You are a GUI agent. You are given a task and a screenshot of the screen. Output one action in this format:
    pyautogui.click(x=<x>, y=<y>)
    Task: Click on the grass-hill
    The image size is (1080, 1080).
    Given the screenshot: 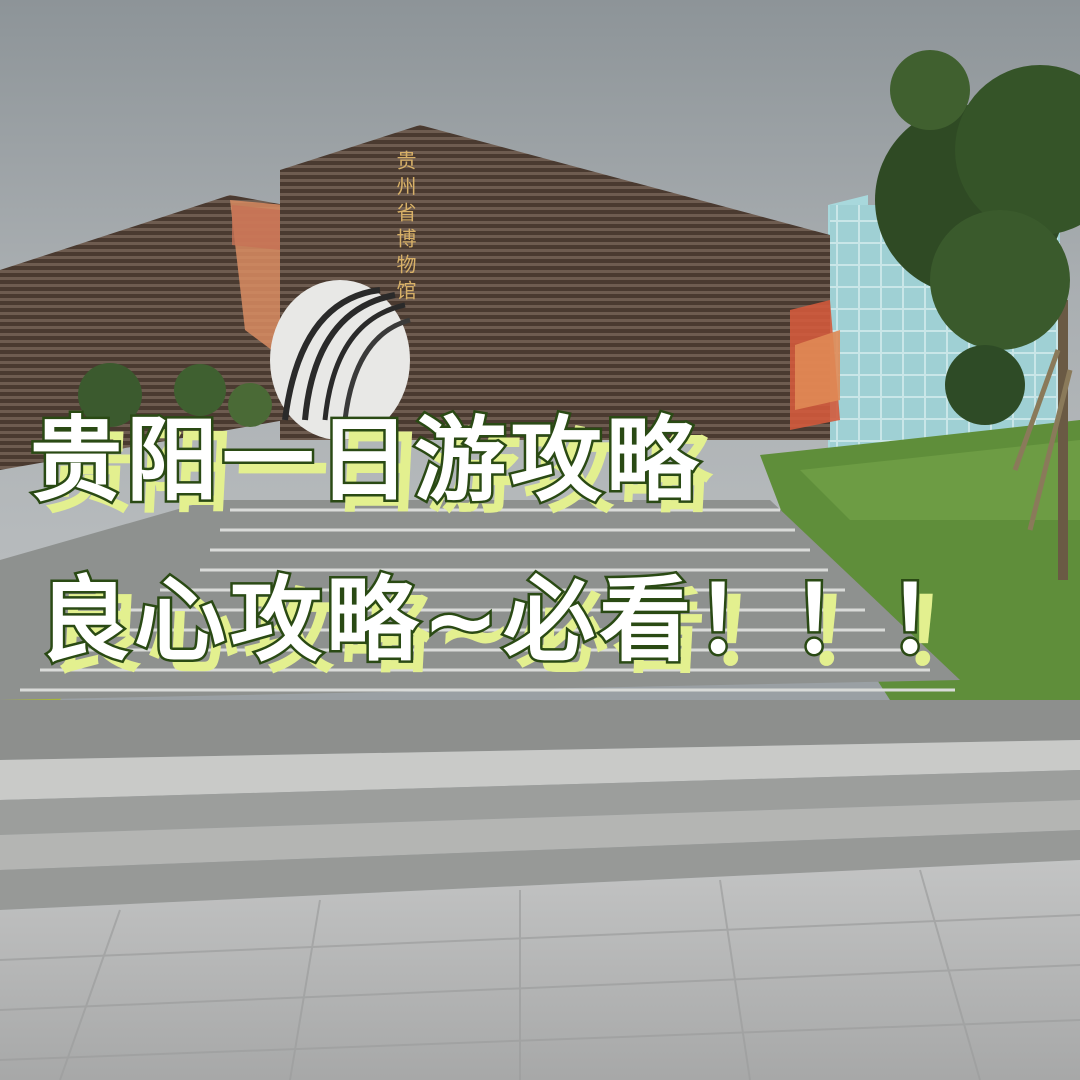 What is the action you would take?
    pyautogui.click(x=920, y=565)
    